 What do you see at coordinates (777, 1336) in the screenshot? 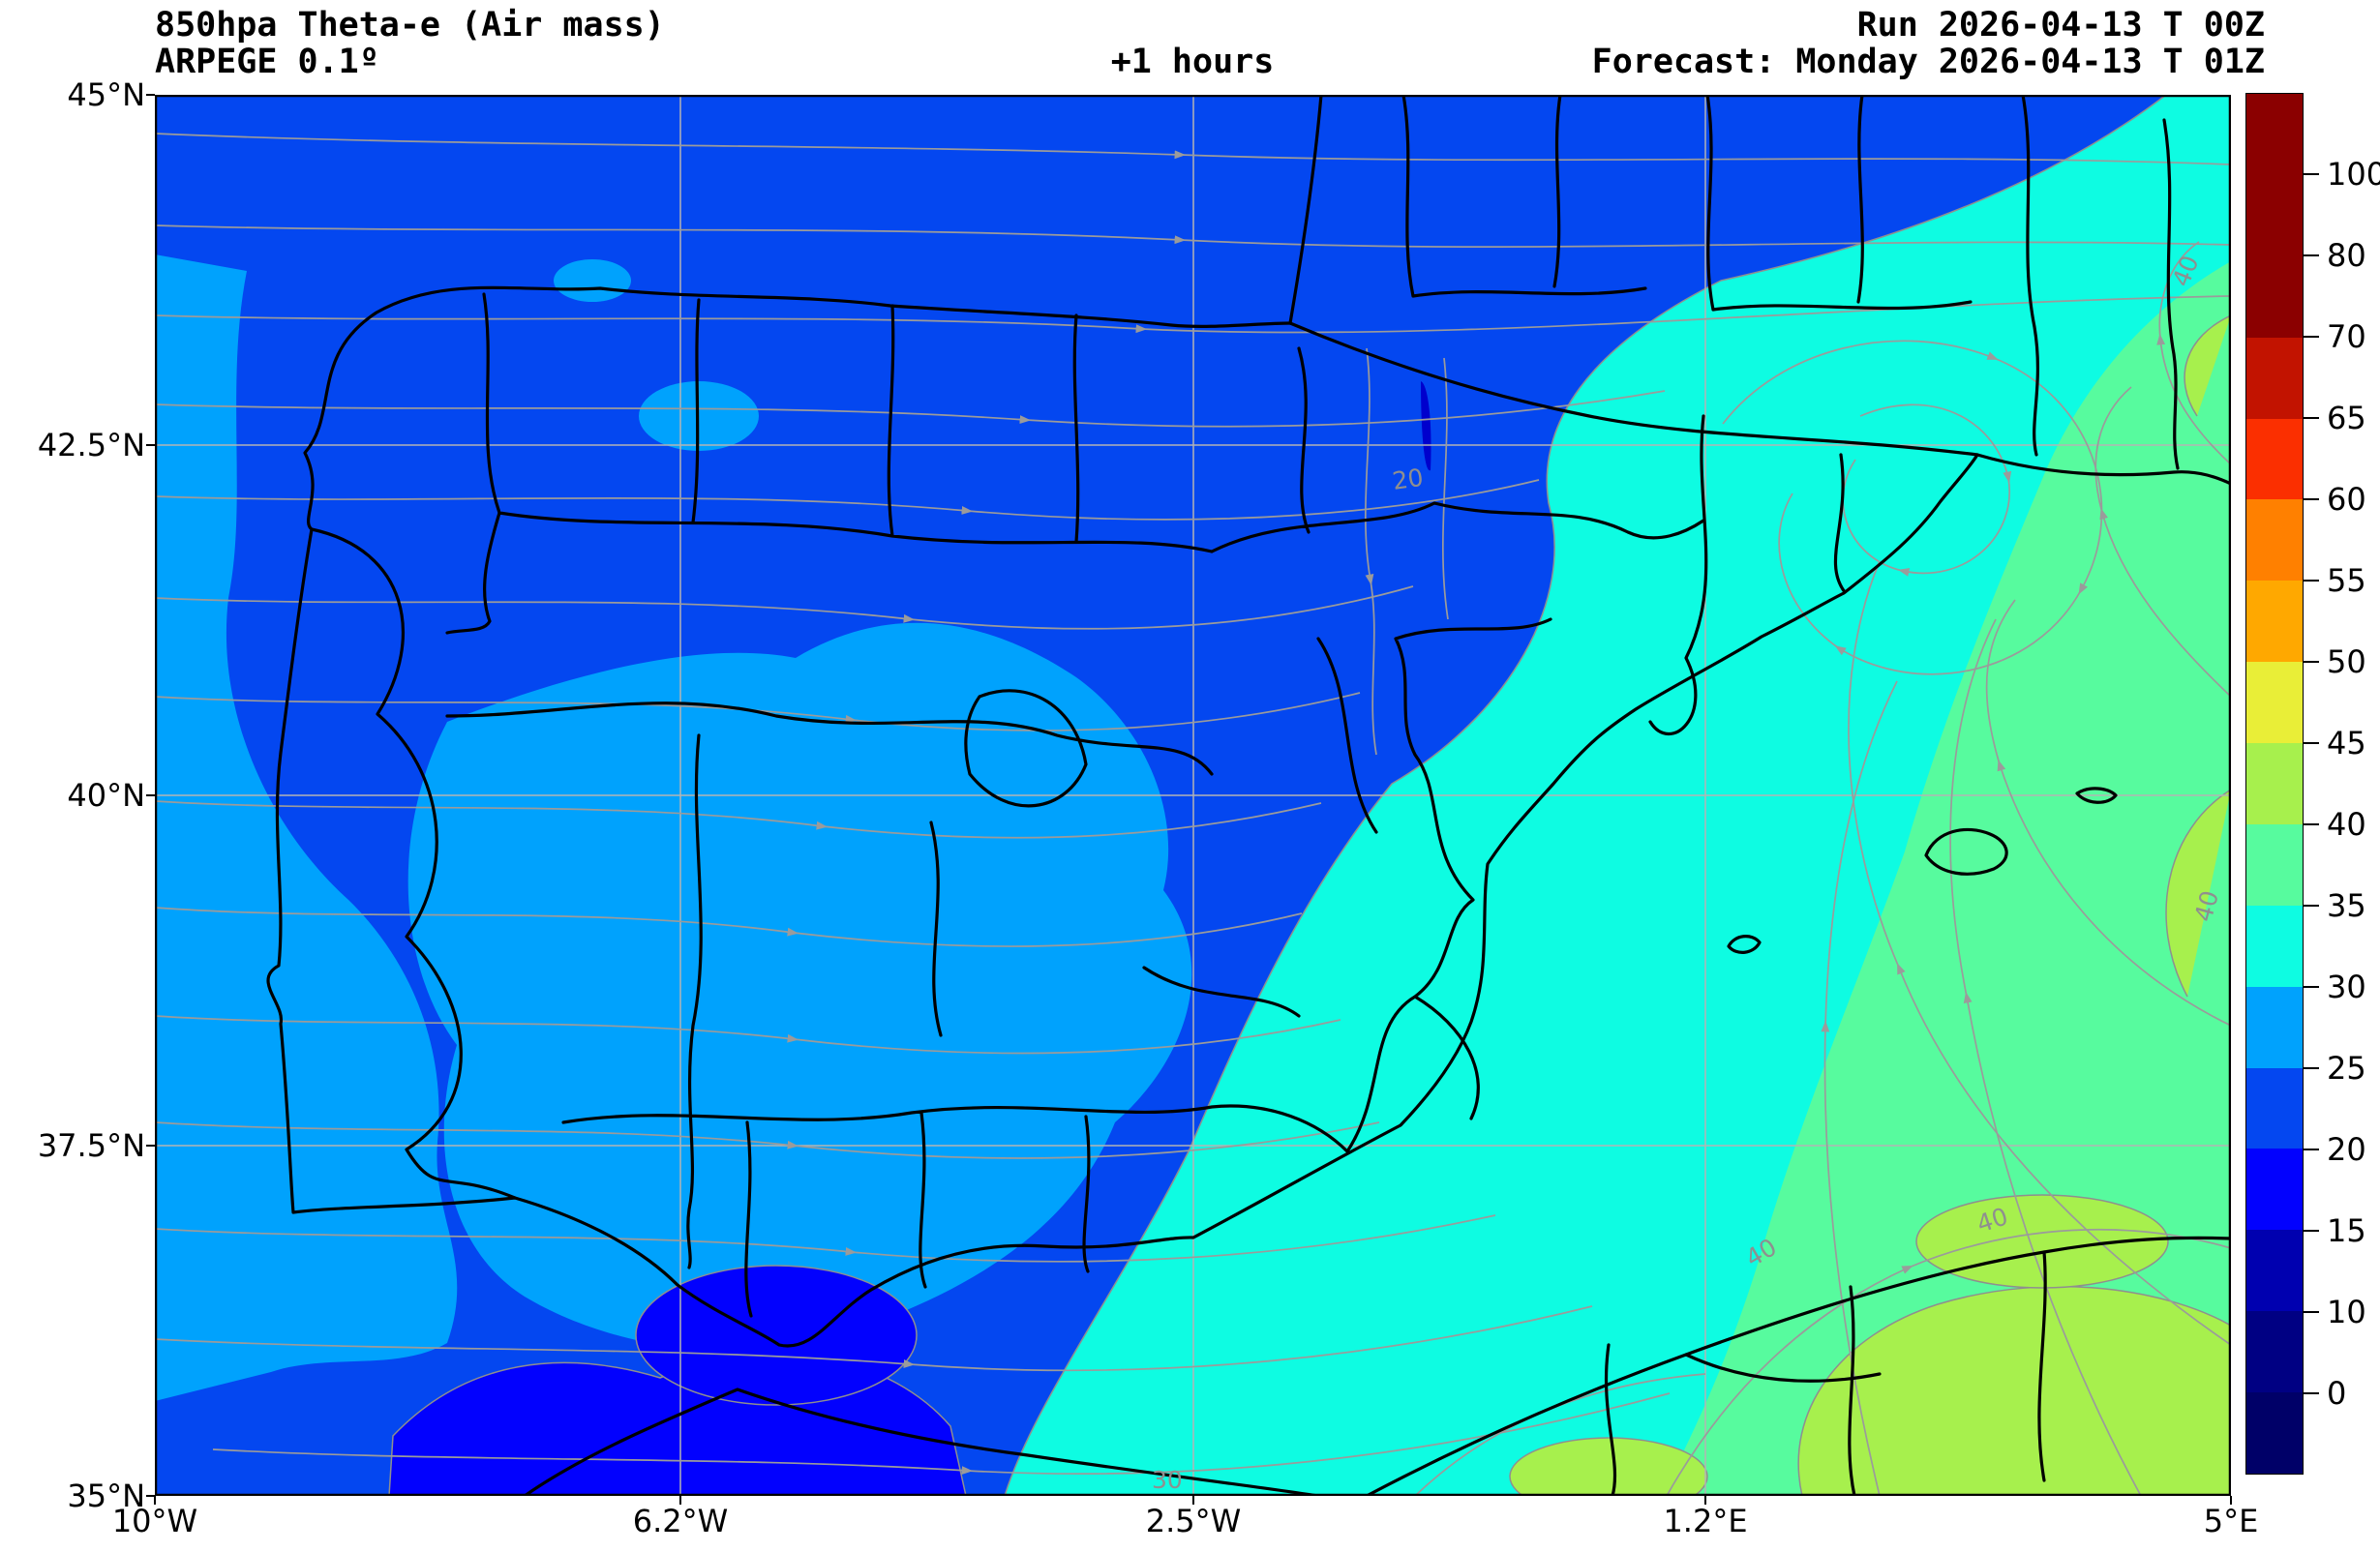
I see `fill-15-20-blob` at bounding box center [777, 1336].